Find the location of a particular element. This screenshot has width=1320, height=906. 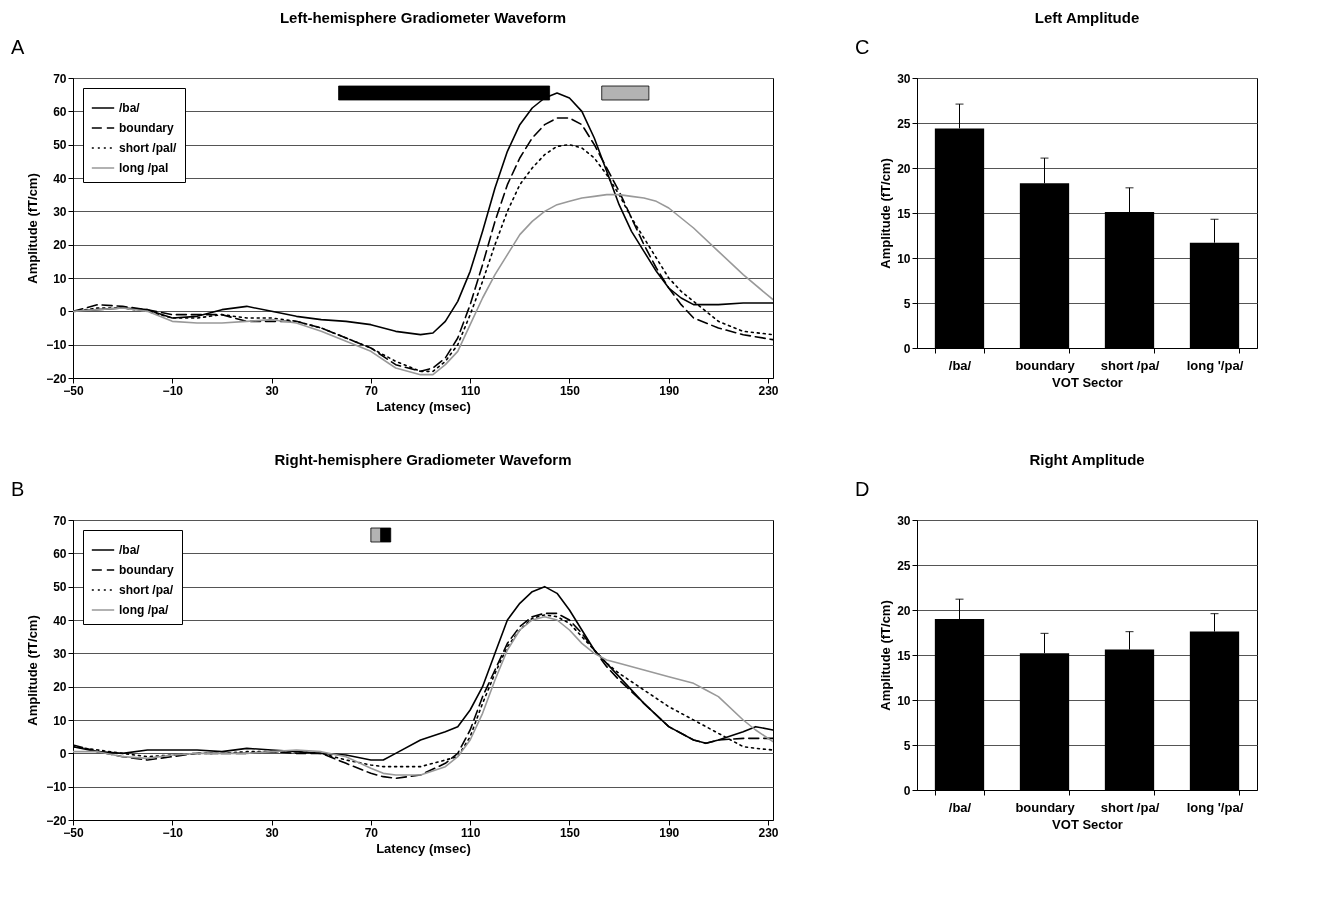

legend-label: long /pa/ is located at coordinates (144, 610).